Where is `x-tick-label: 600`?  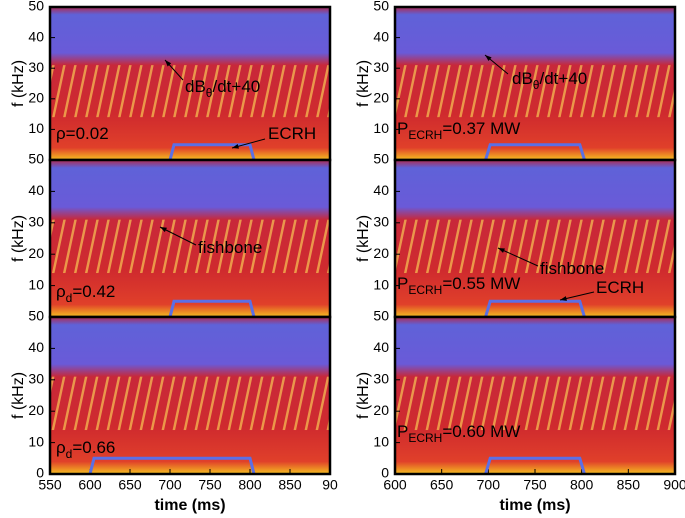 x-tick-label: 600 is located at coordinates (90, 485).